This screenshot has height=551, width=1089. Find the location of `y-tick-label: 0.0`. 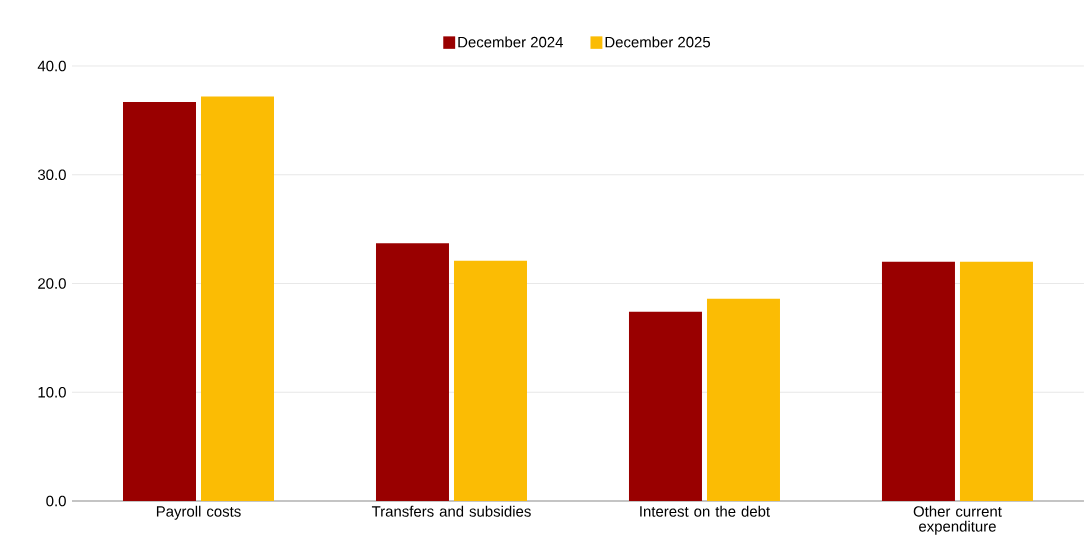

y-tick-label: 0.0 is located at coordinates (56, 501).